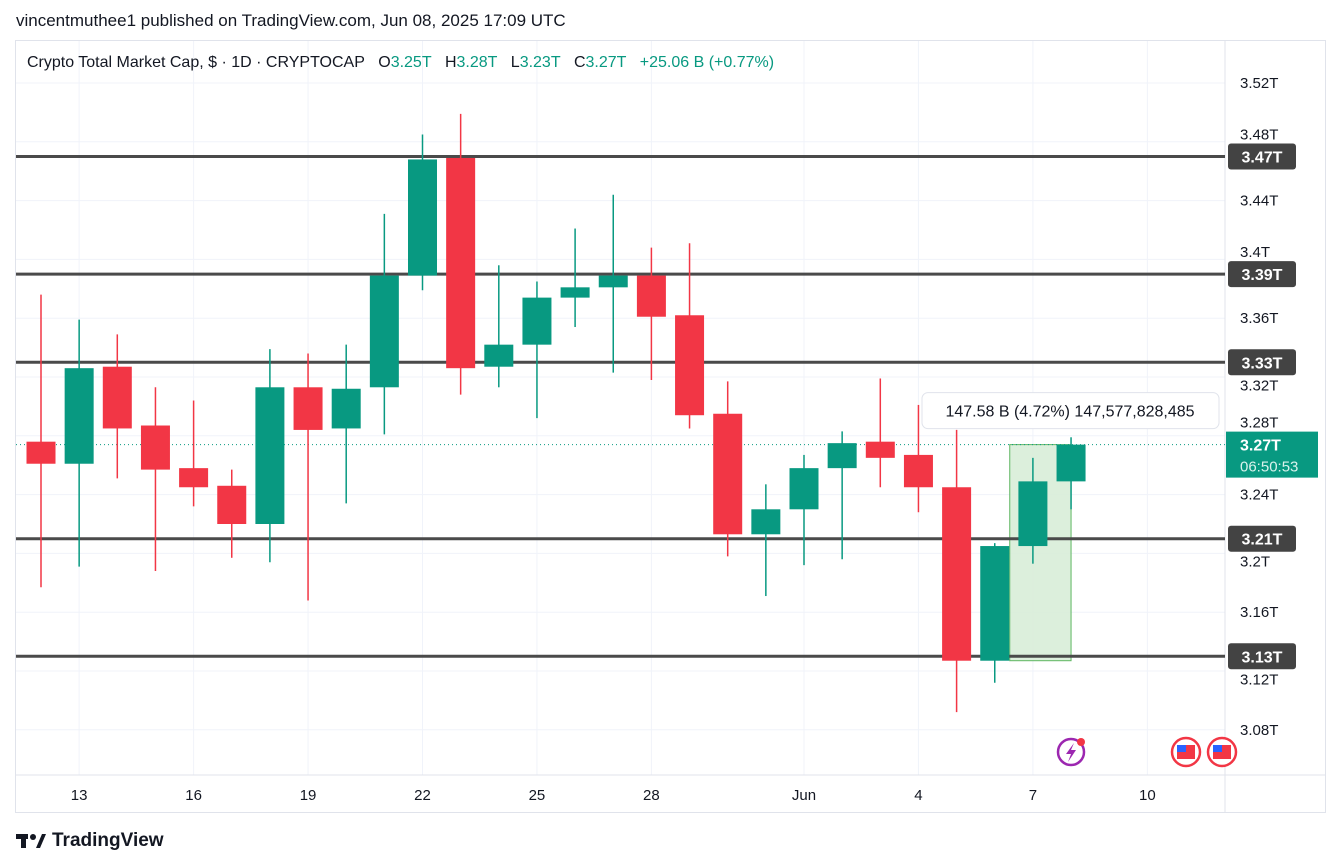  I want to click on lightning-bolt-icon, so click(1071, 752).